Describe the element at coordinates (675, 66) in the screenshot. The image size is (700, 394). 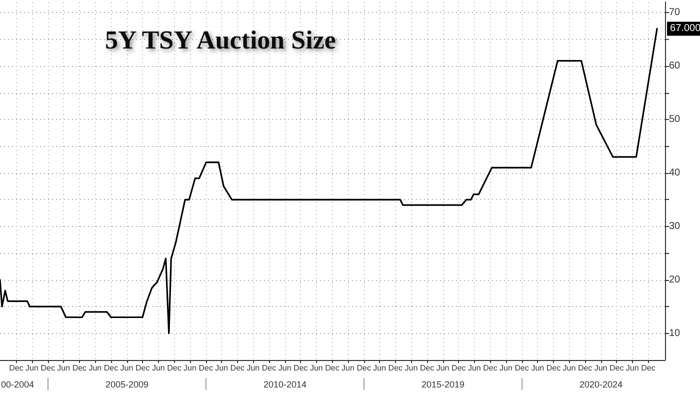
I see `y-tick-label: 60` at that location.